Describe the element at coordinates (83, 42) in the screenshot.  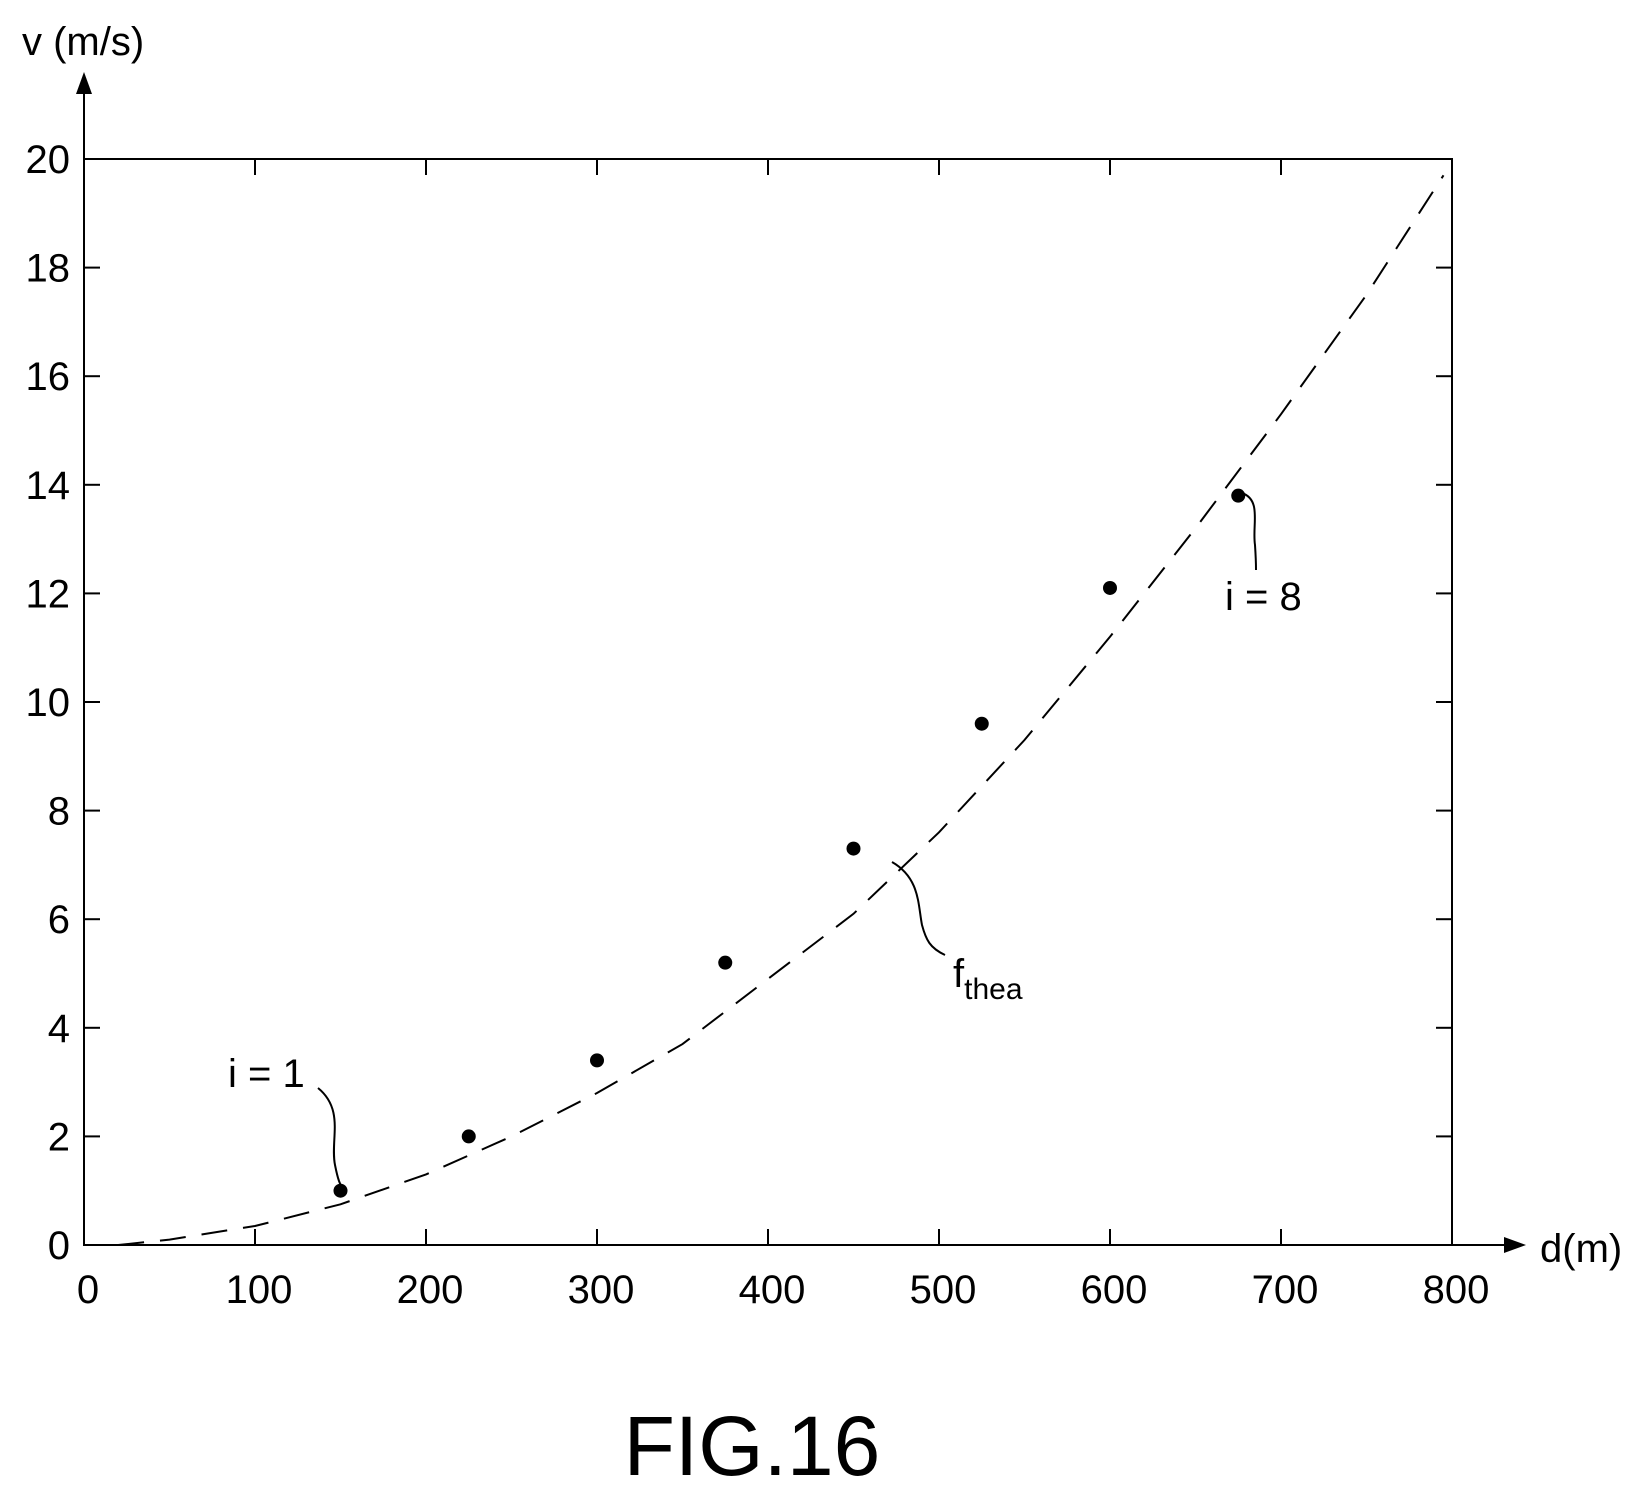
I see `y-axis-title: v (m/s)` at that location.